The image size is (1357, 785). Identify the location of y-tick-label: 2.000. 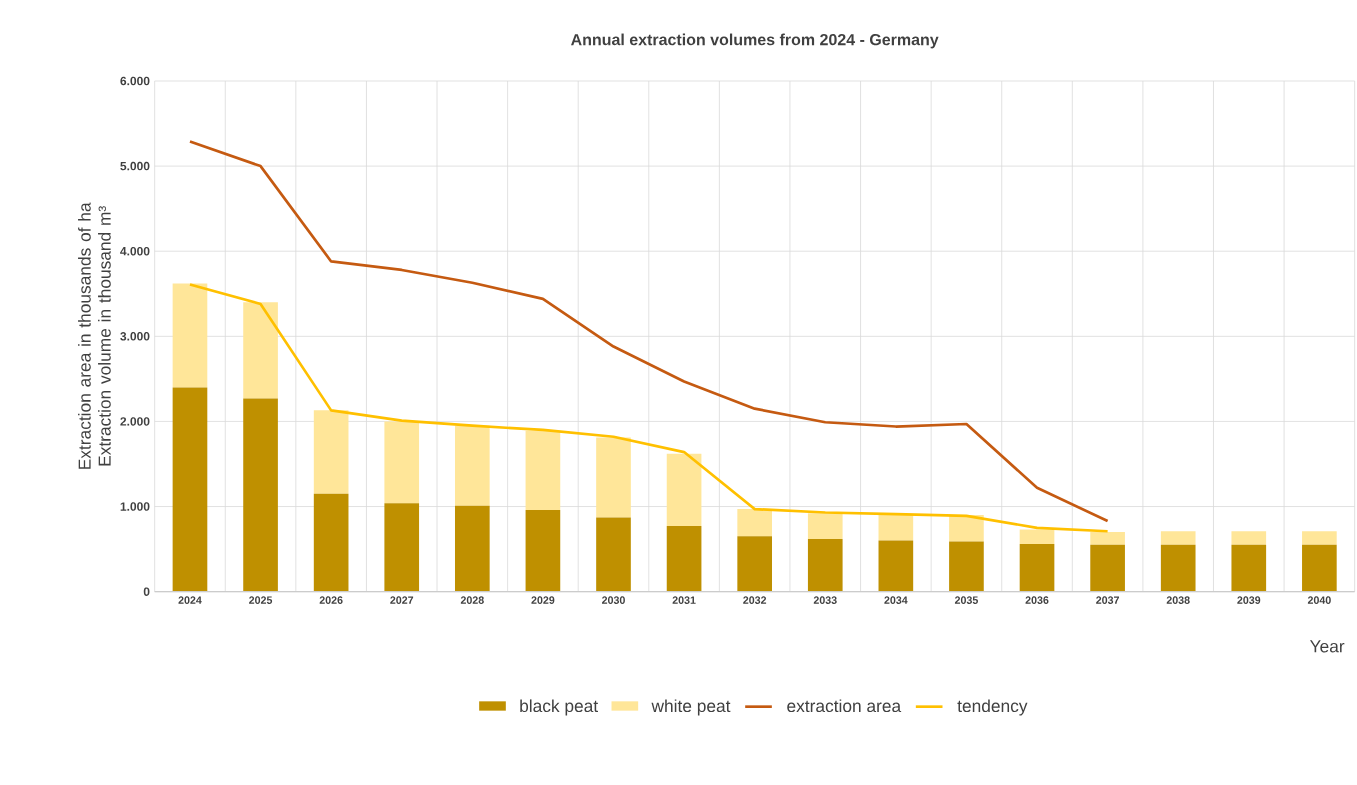
(135, 421).